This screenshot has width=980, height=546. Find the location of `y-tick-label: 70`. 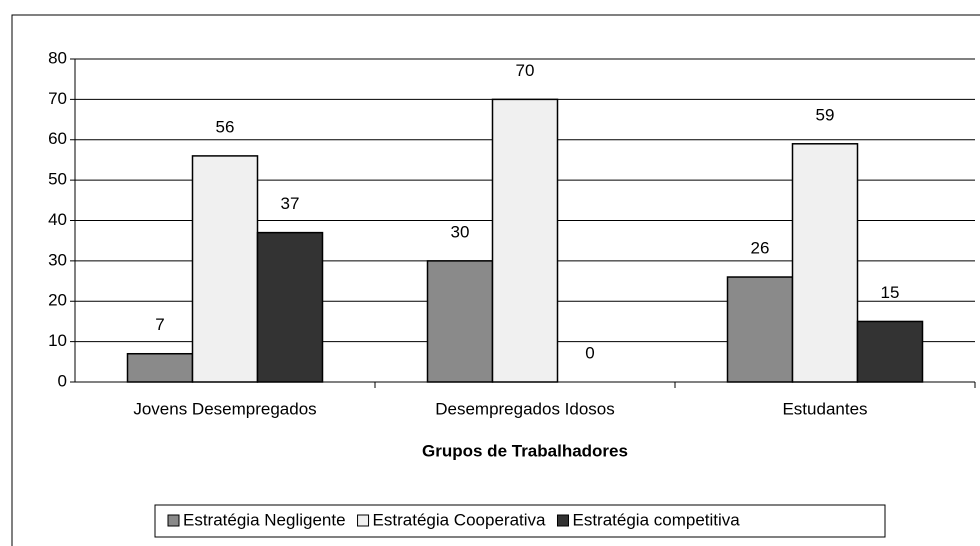

y-tick-label: 70 is located at coordinates (57, 98).